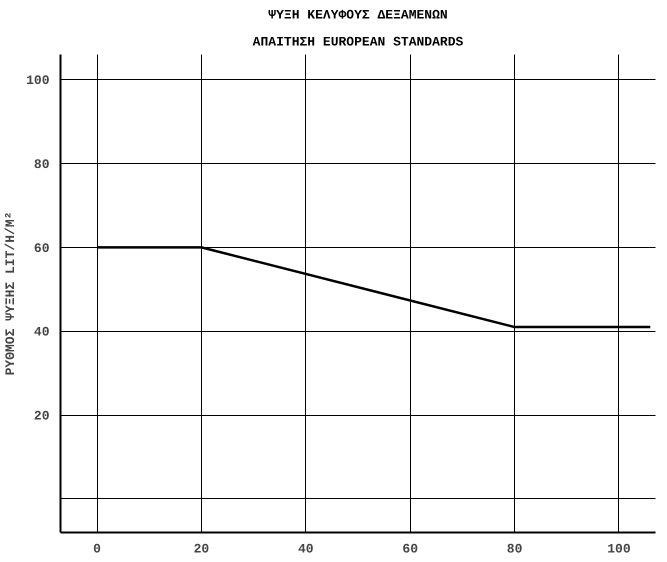 This screenshot has height=562, width=667. I want to click on y-tick-label: 100, so click(38, 80).